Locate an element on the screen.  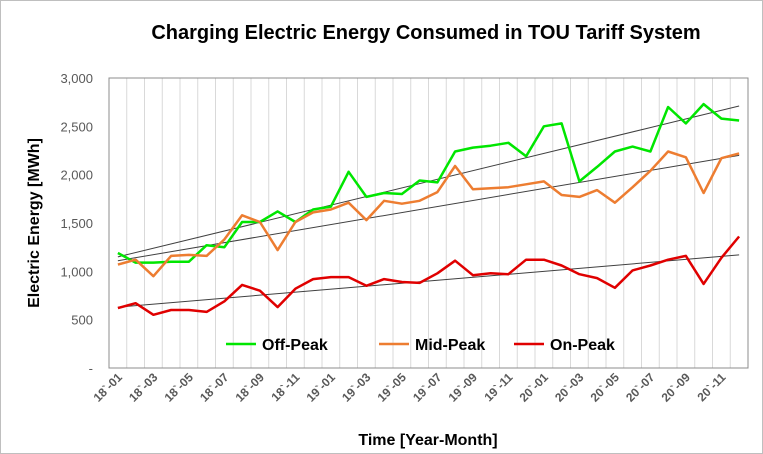
y-tick-label: 2,000 is located at coordinates (76, 175).